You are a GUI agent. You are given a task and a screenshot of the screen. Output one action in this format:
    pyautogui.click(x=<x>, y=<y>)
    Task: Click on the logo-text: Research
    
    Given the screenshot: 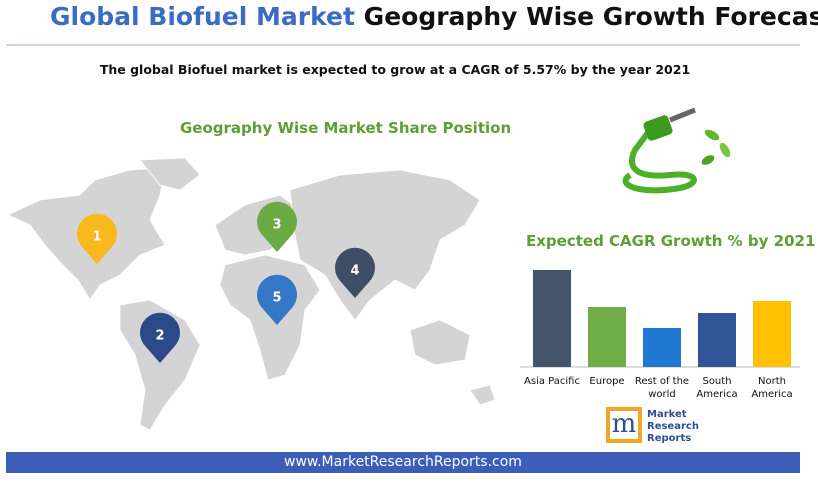 What is the action you would take?
    pyautogui.click(x=673, y=426)
    